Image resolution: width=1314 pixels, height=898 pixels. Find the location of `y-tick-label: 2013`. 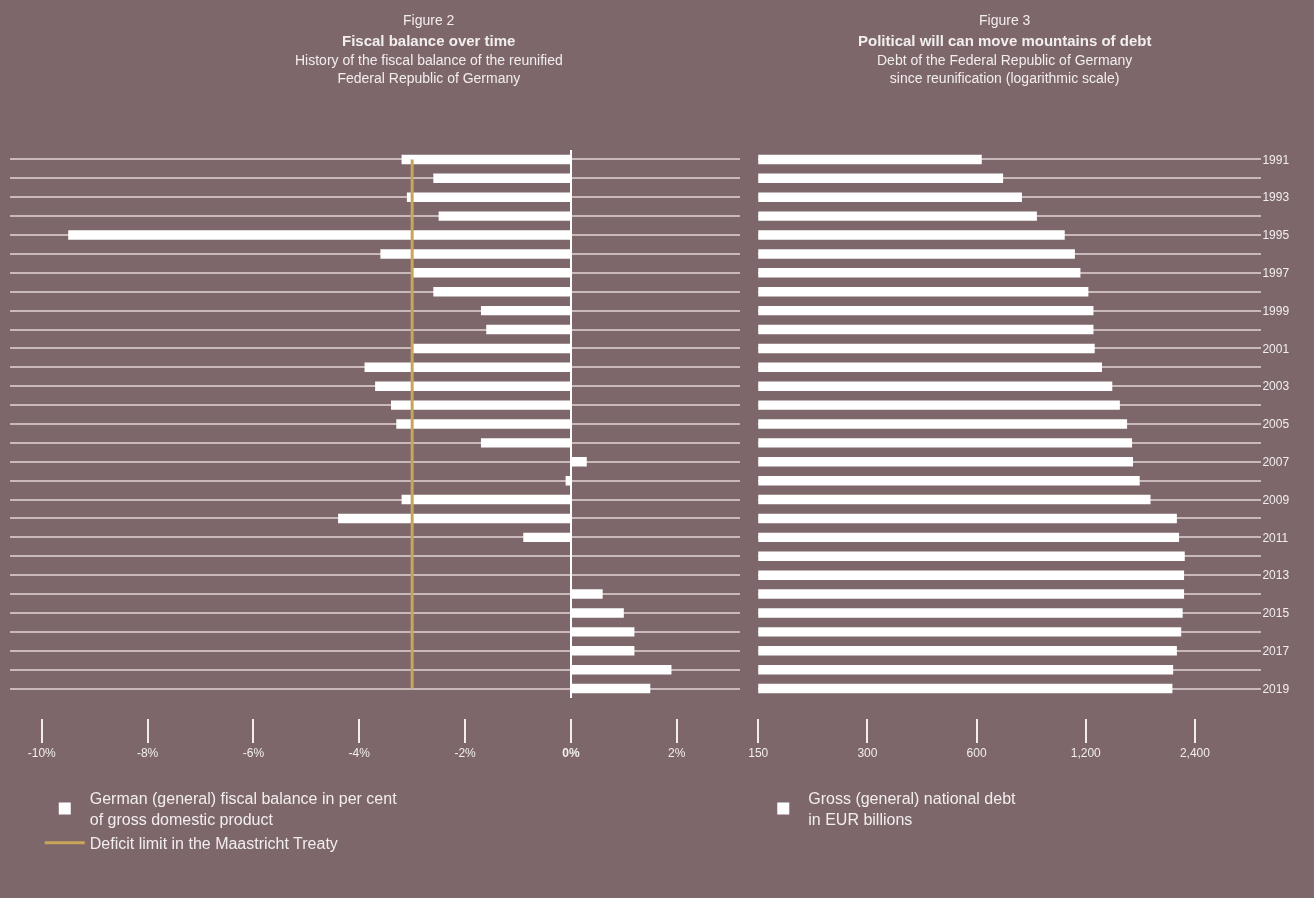

y-tick-label: 2013 is located at coordinates (1276, 575).